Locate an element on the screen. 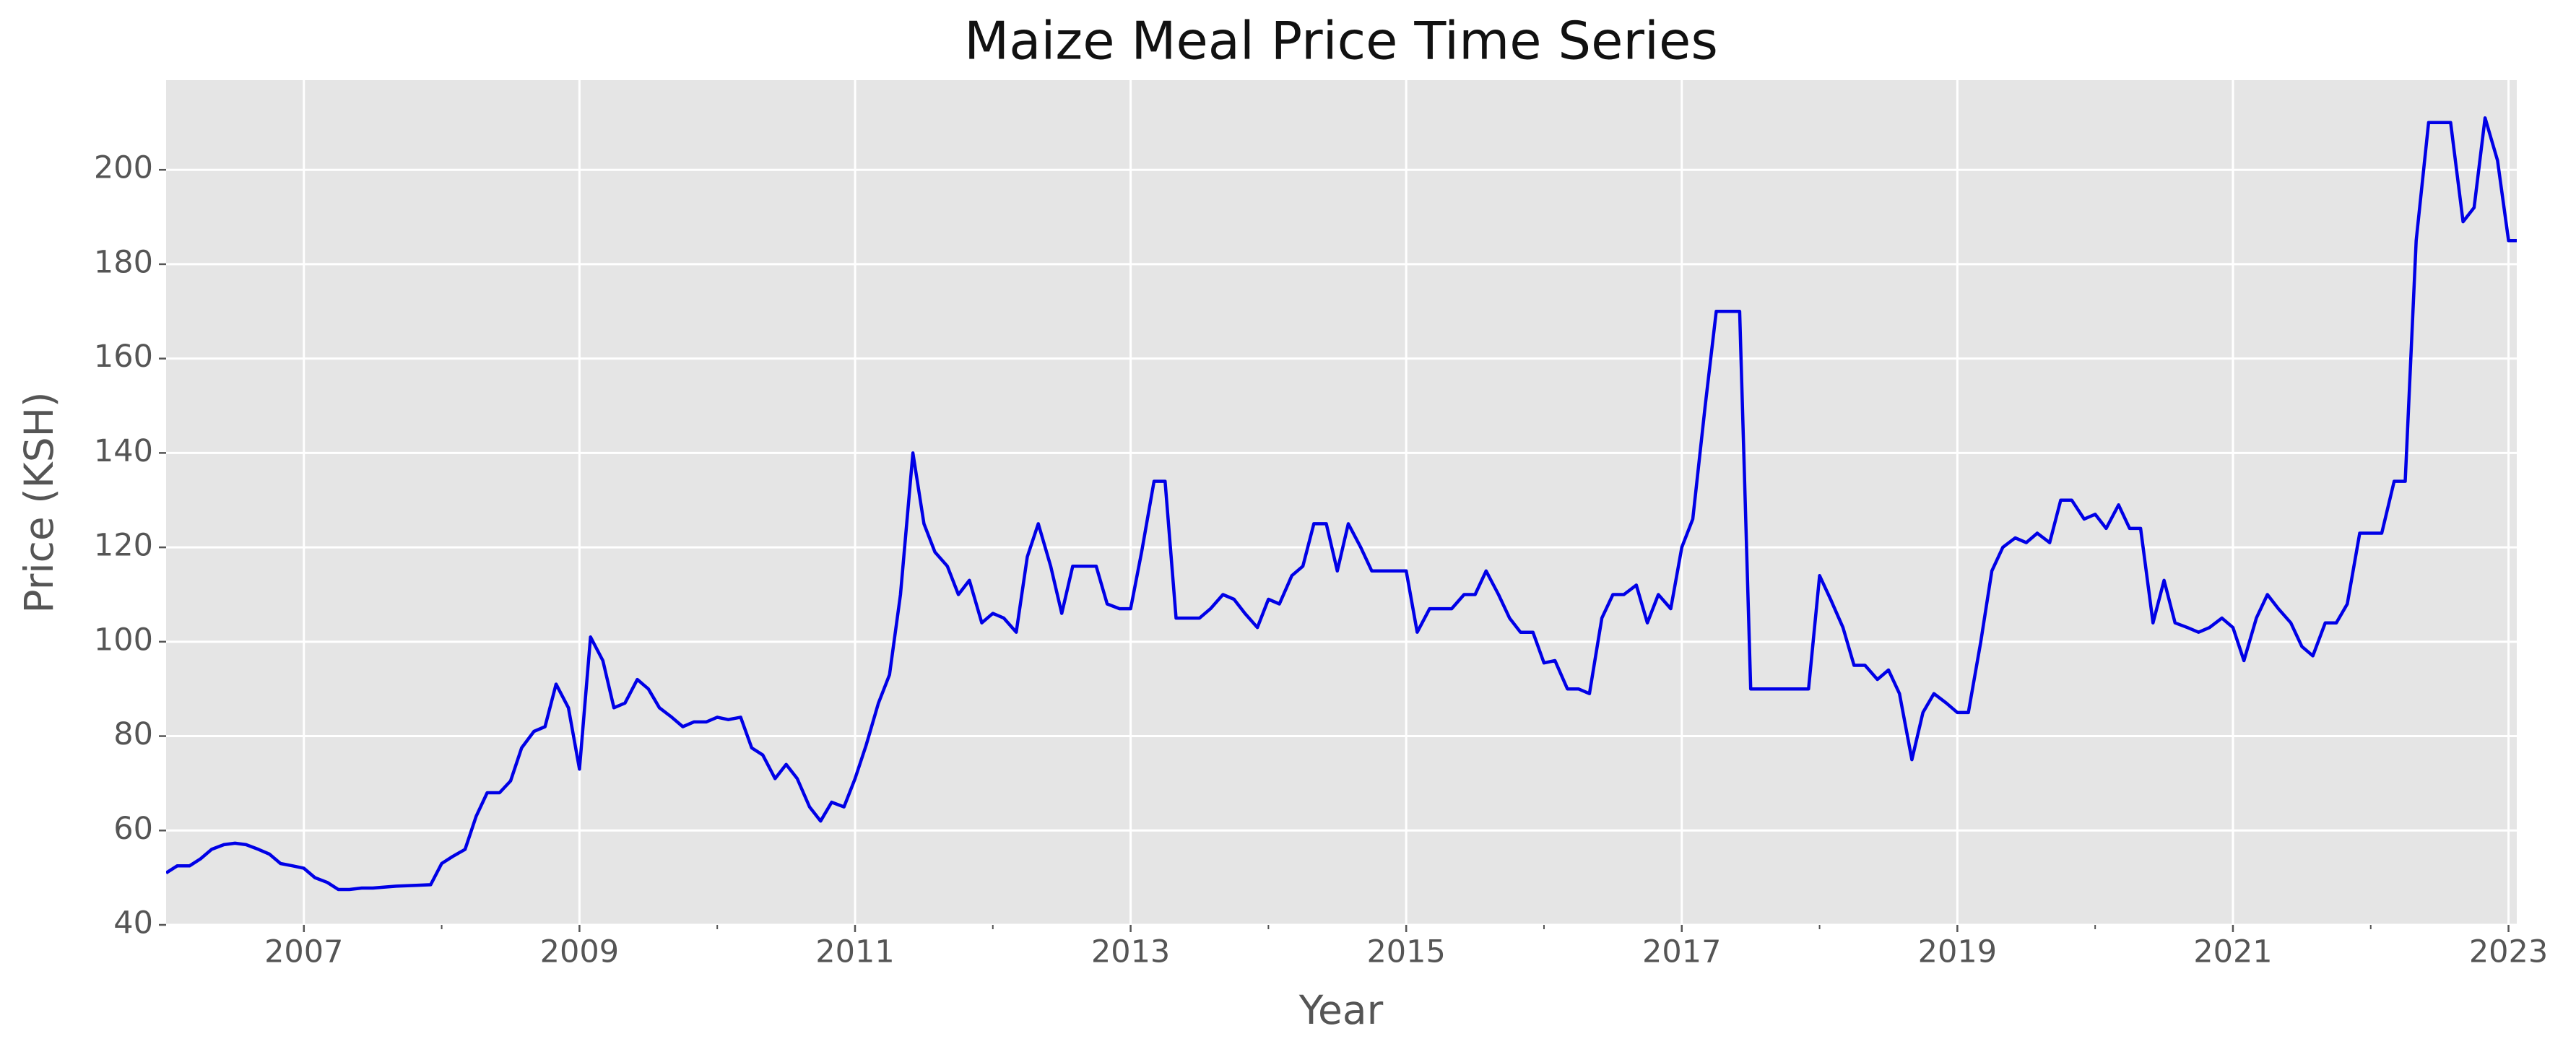  x-tick-label: 2011 is located at coordinates (854, 952).